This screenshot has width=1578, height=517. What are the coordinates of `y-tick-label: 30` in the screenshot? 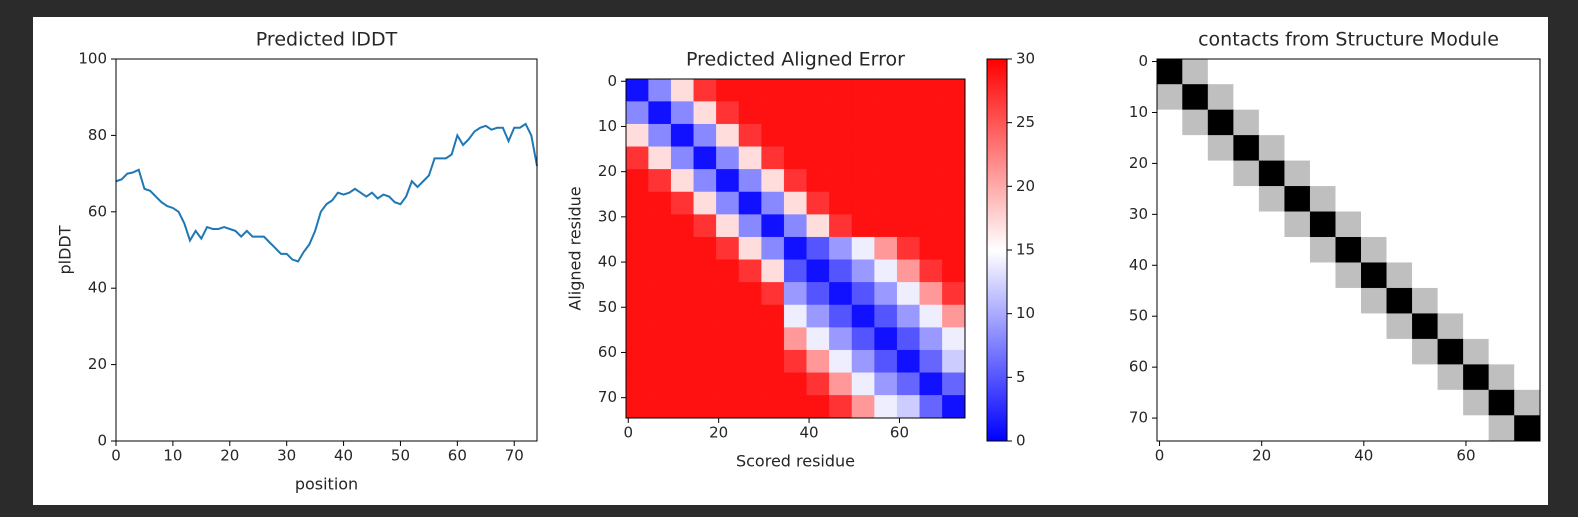 It's located at (1138, 214).